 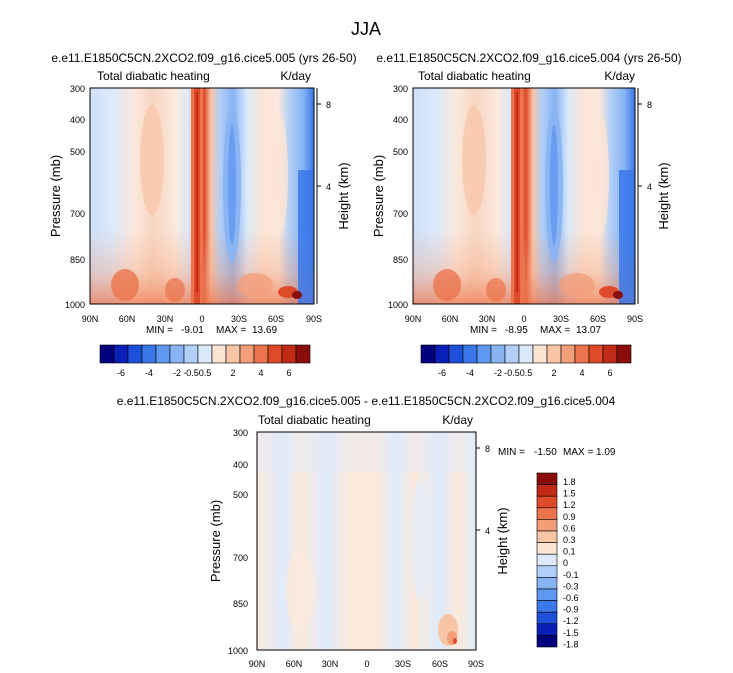 I want to click on colorbar-label: -0.3, so click(x=571, y=586).